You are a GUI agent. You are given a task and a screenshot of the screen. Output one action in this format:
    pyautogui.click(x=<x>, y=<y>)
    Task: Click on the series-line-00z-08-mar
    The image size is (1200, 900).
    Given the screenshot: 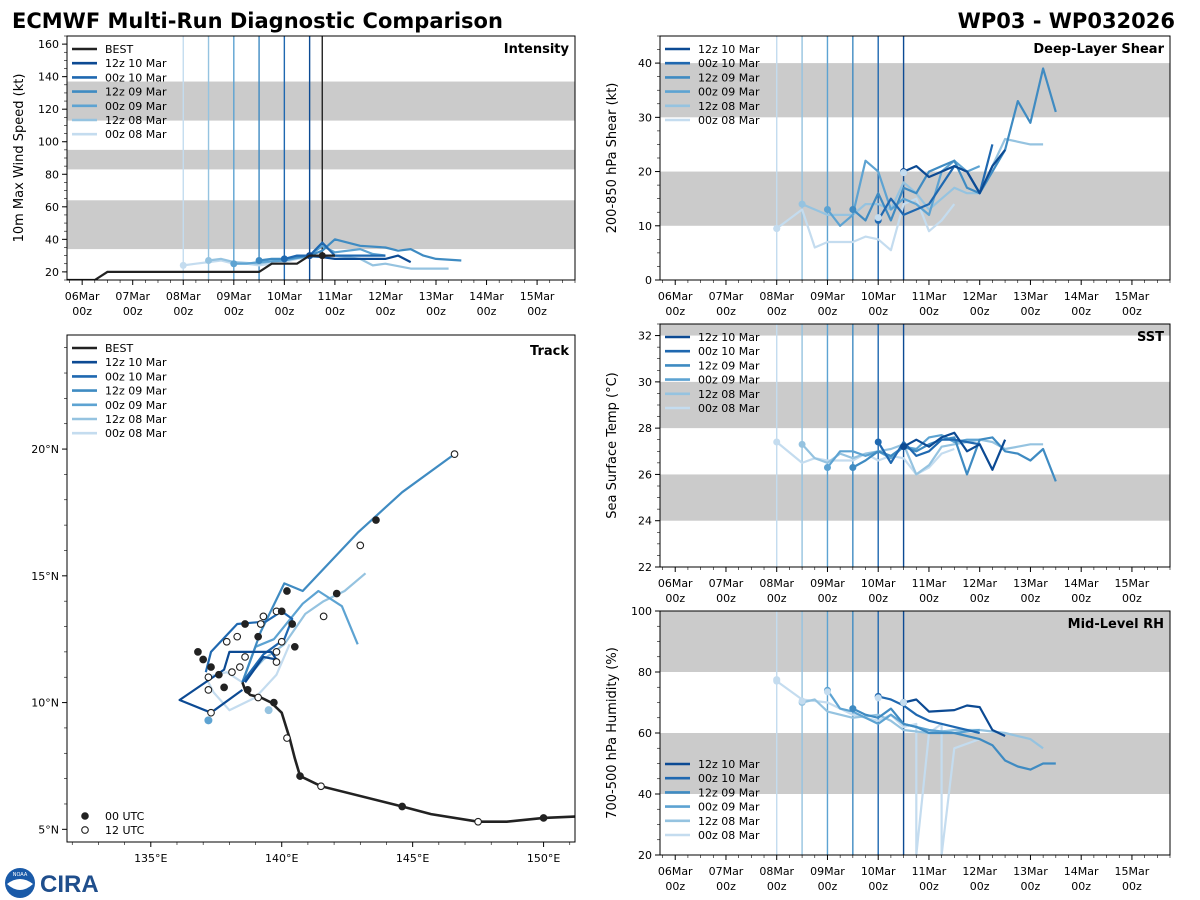 What is the action you would take?
    pyautogui.click(x=866, y=224)
    